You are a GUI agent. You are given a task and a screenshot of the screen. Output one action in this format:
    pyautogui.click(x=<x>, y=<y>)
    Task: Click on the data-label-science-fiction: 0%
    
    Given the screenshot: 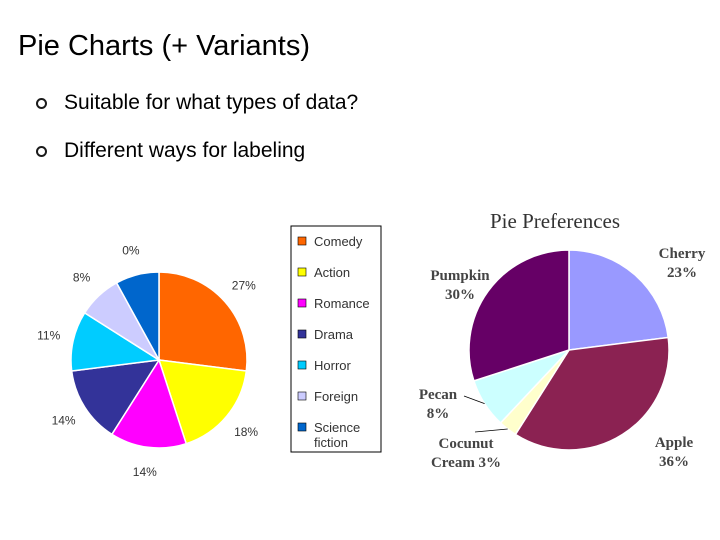 What is the action you would take?
    pyautogui.click(x=131, y=251)
    